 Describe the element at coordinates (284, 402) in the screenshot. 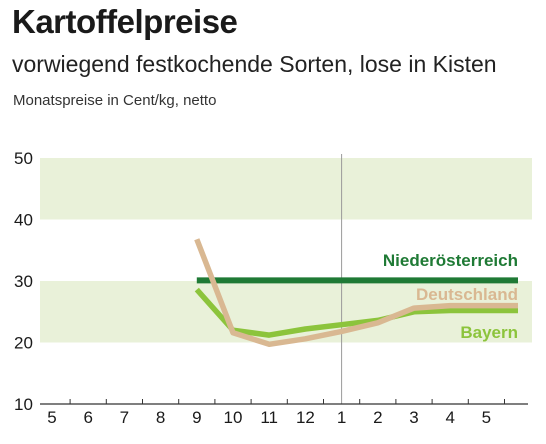

I see `x-axis` at that location.